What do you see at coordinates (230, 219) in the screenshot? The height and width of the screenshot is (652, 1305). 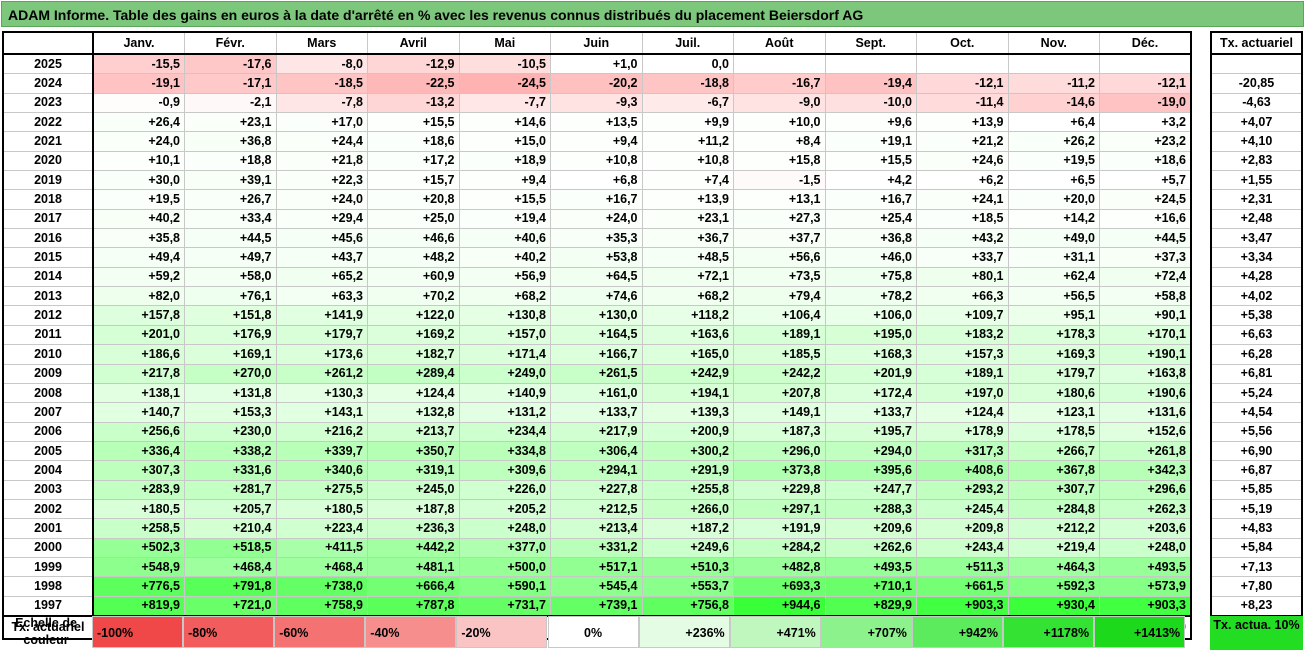 I see `gain-cell: +33,4` at bounding box center [230, 219].